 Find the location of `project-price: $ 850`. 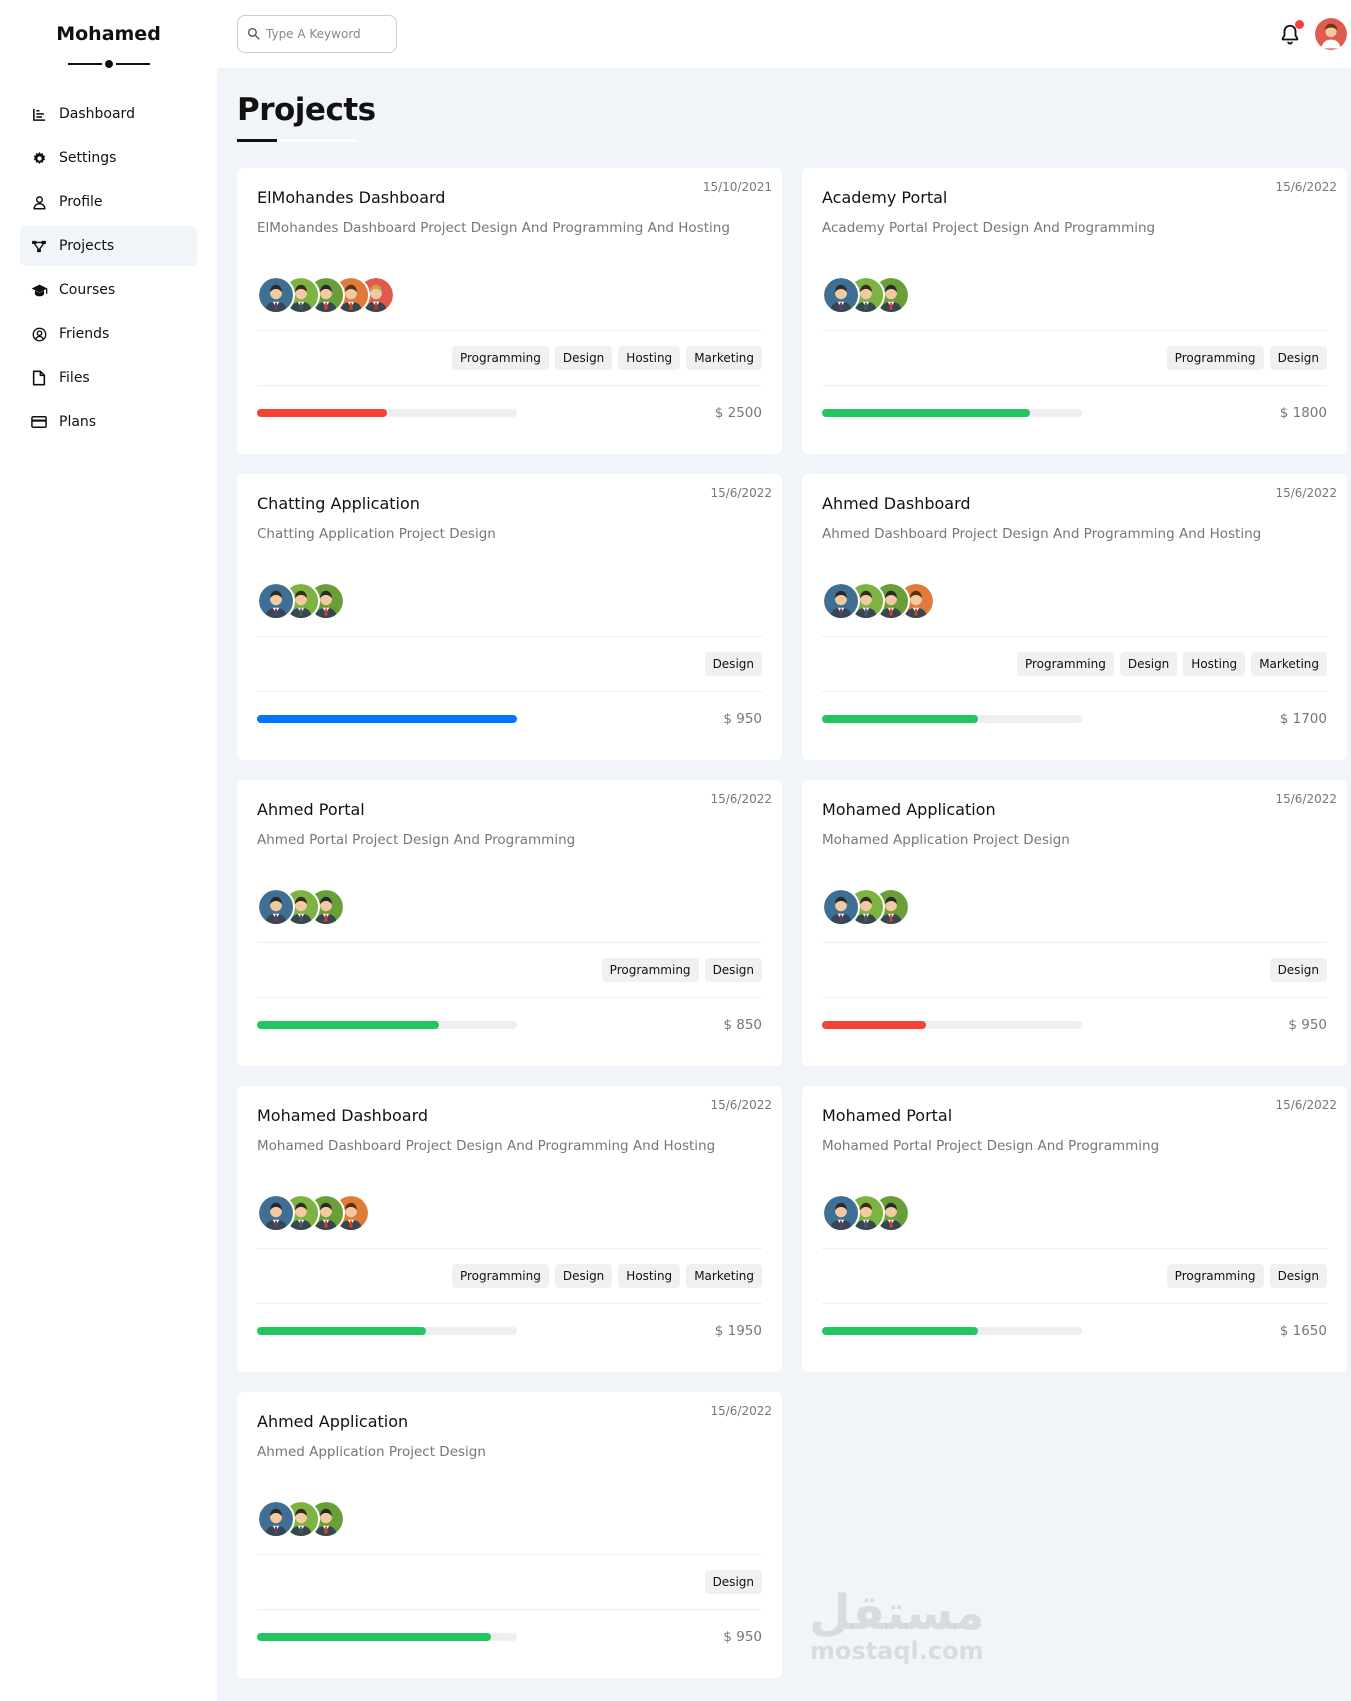

project-price: $ 850 is located at coordinates (742, 1025).